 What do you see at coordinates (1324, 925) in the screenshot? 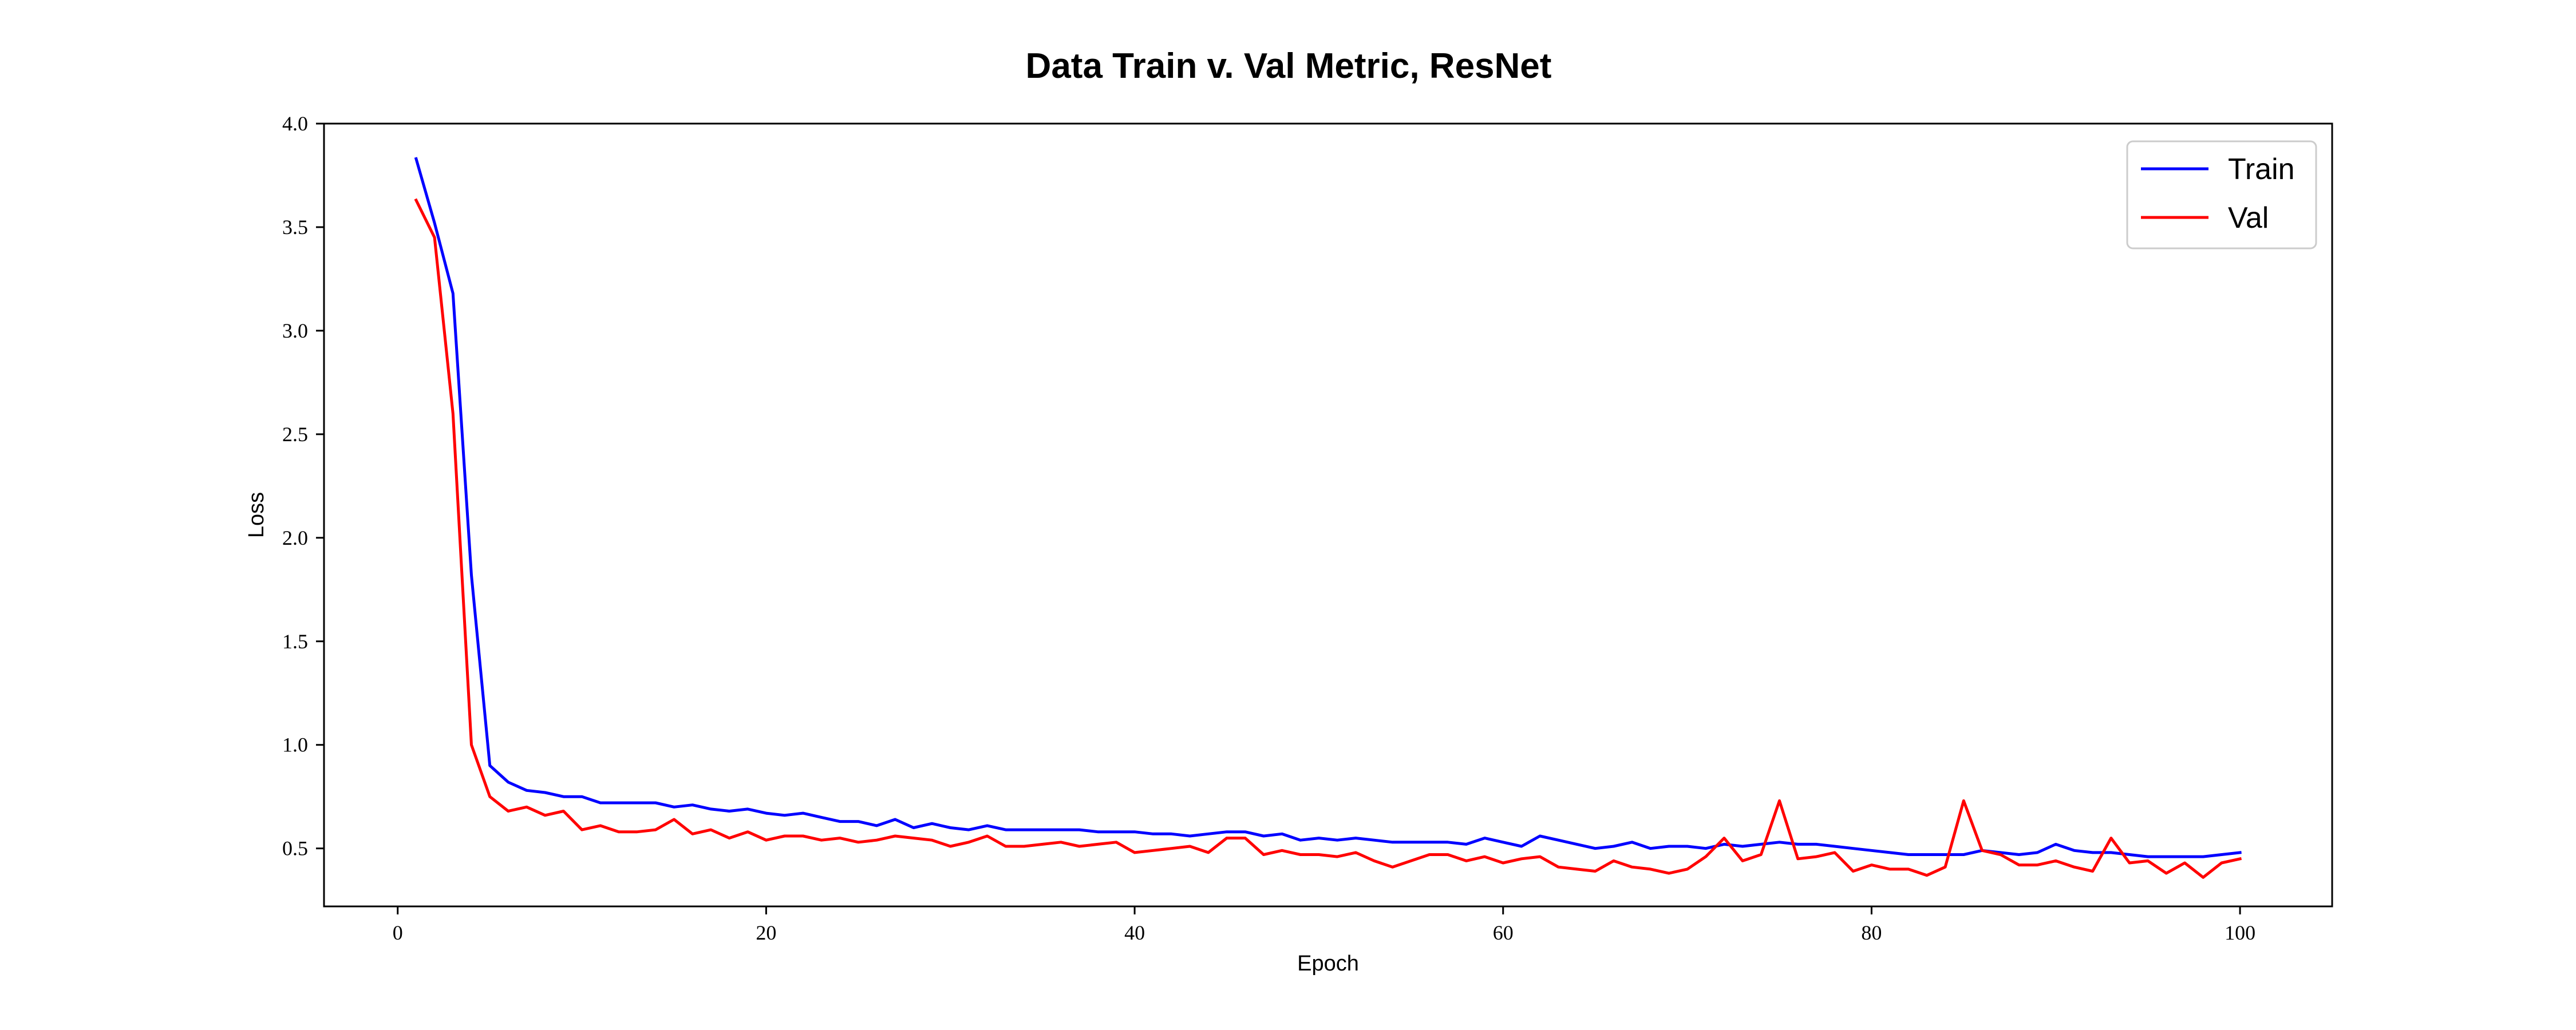
I see `x-axis: 0 20 40 60 80 100` at bounding box center [1324, 925].